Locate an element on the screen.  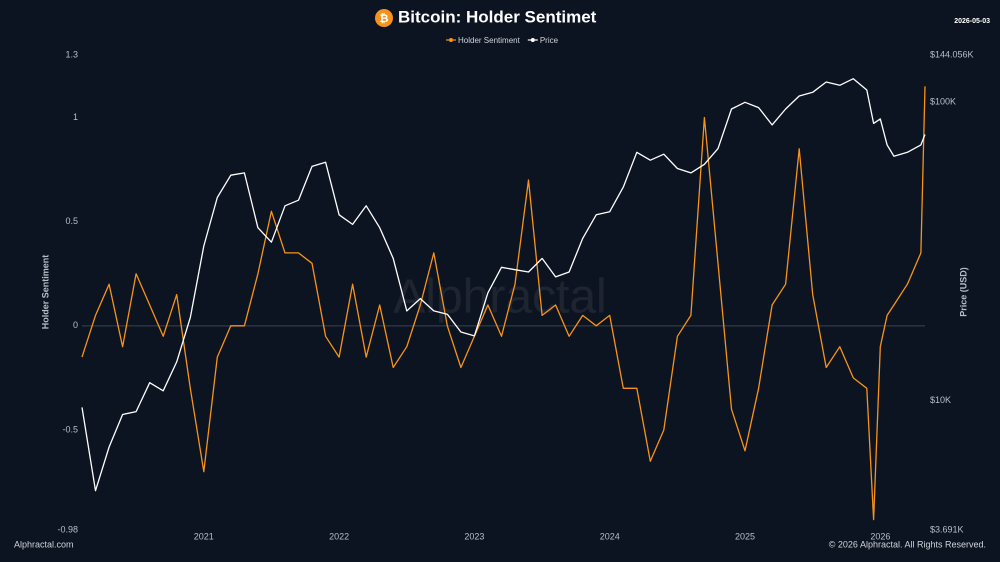
x-tick-label: 2025 is located at coordinates (745, 536).